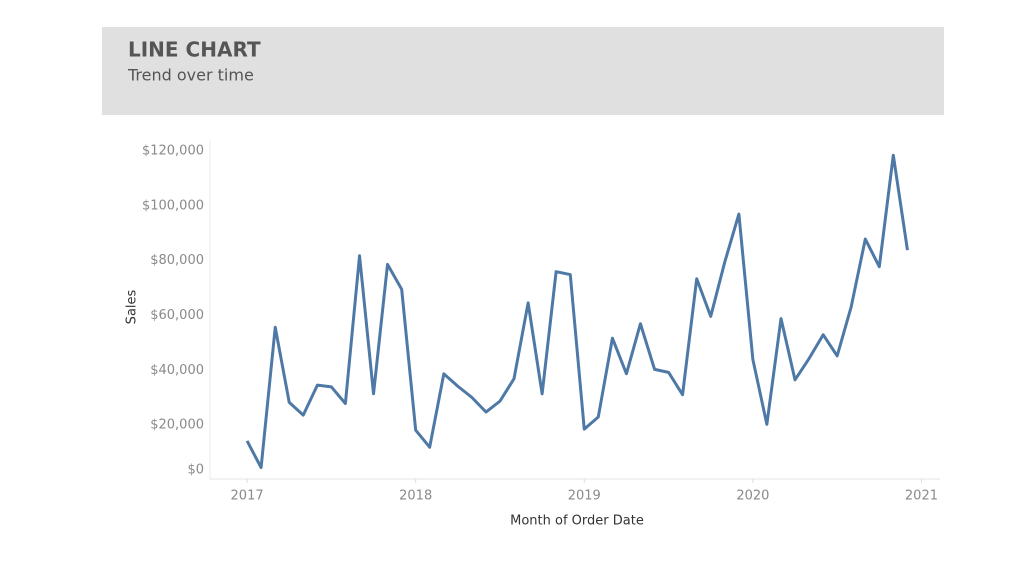 This screenshot has height=580, width=1024. I want to click on x-tick-label: 2019, so click(584, 496).